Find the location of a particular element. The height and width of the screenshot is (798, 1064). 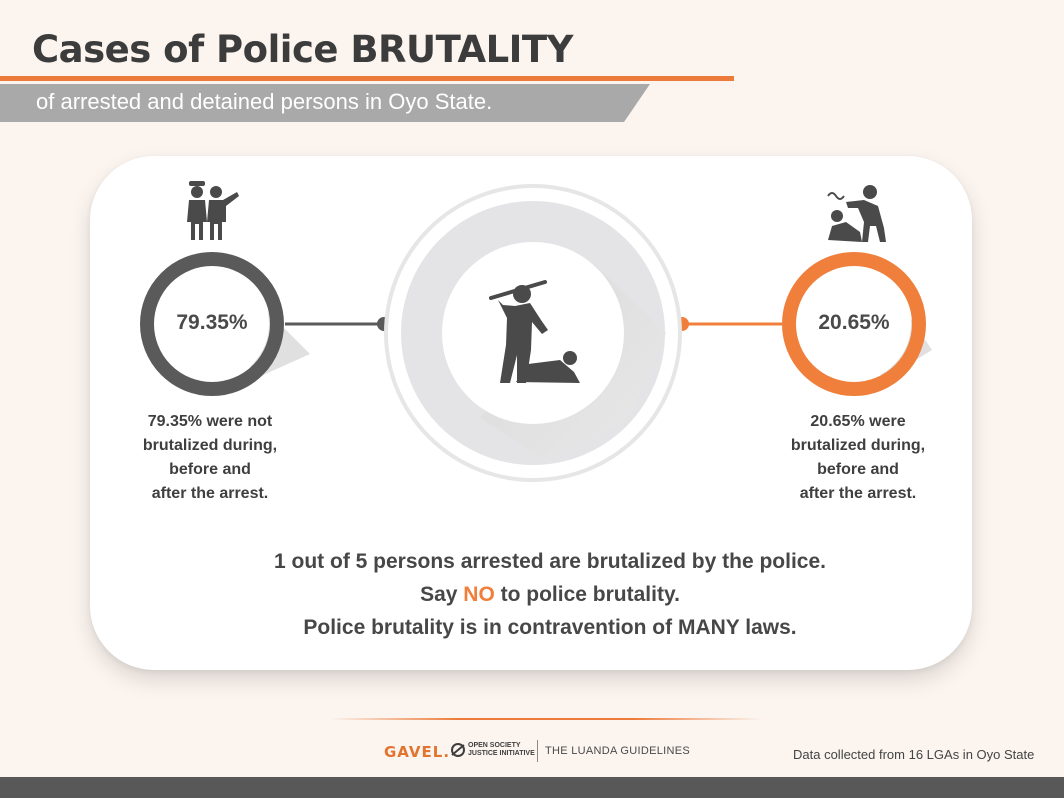

data-source-note: Data collected from 16 LGAs in Oyo State is located at coordinates (914, 754).